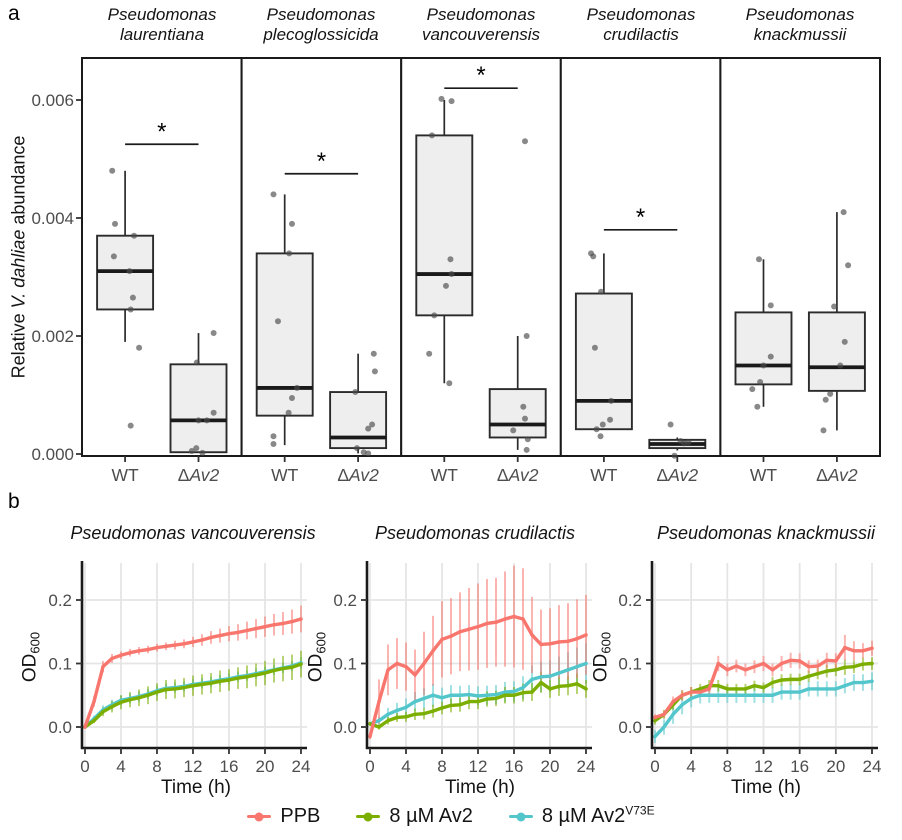  What do you see at coordinates (52, 100) in the screenshot?
I see `y-tick-label: 0.006` at bounding box center [52, 100].